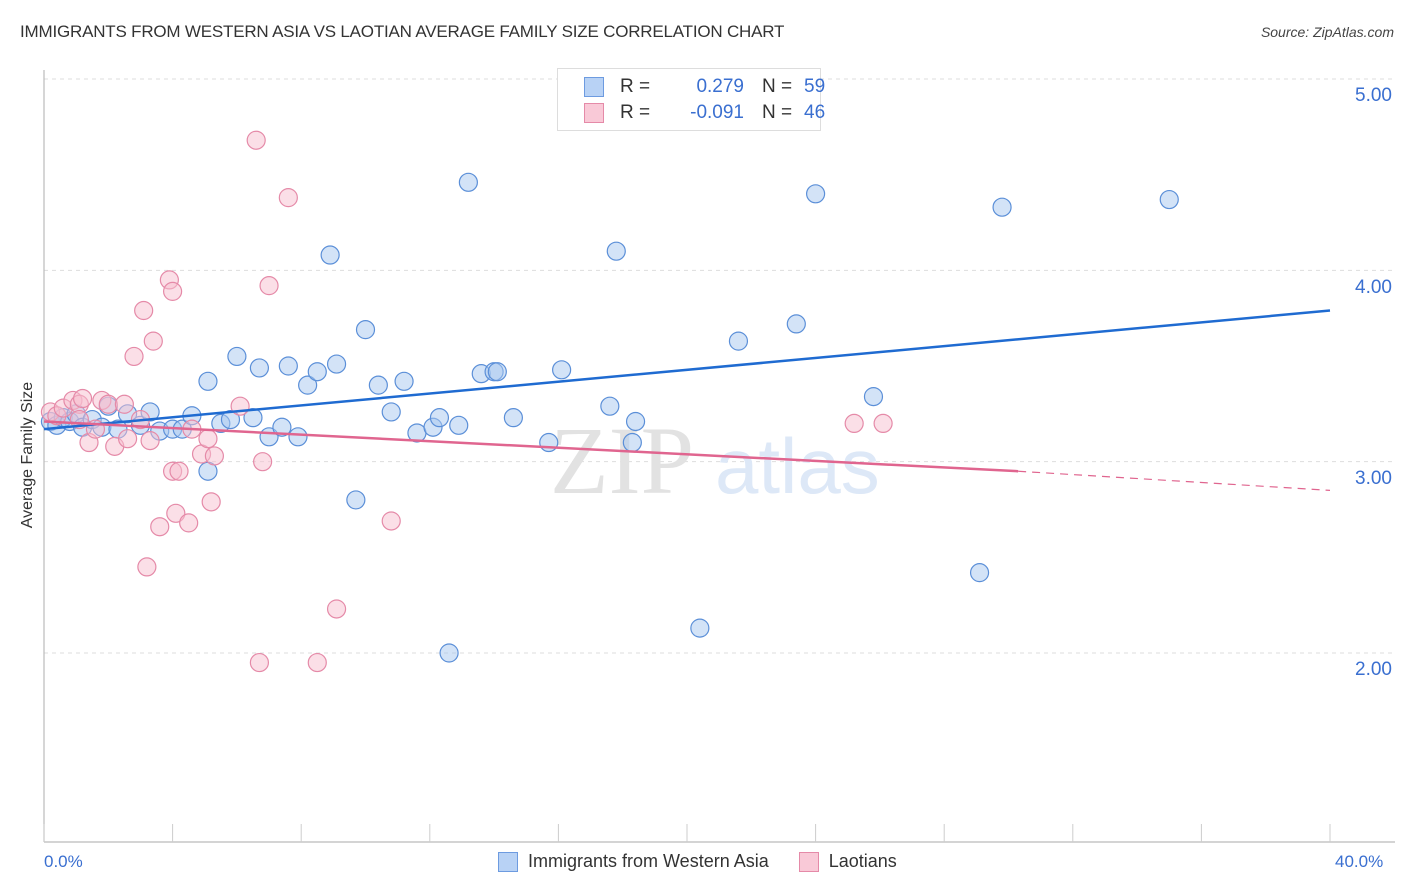 The height and width of the screenshot is (892, 1406). I want to click on stats-row-immigrants: R = 0.279 N = 59, so click(704, 87).